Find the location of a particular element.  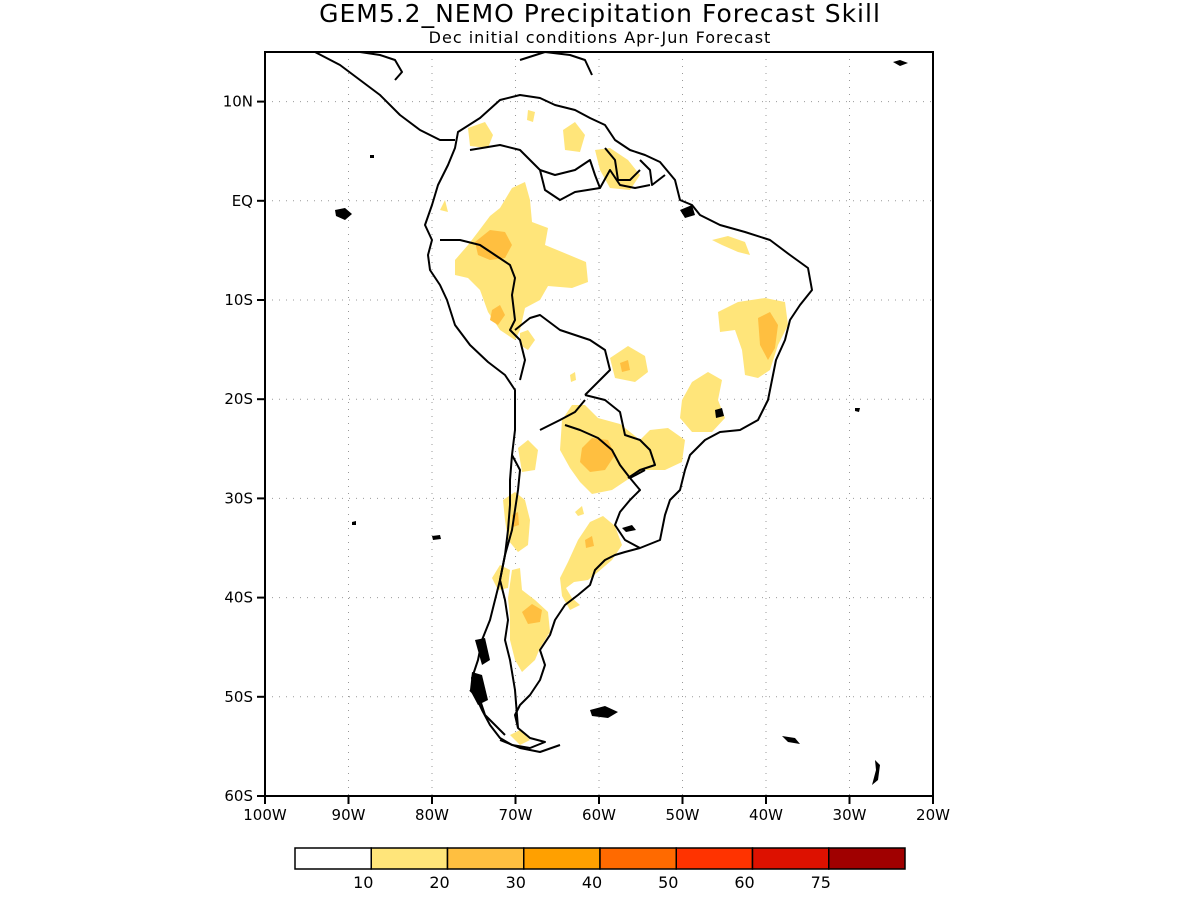

colorbar-label: 50 is located at coordinates (668, 882).